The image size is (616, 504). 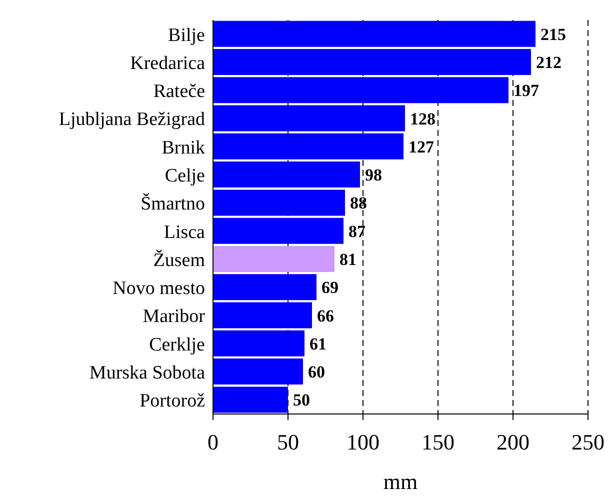 I want to click on data-label: 212, so click(x=549, y=62).